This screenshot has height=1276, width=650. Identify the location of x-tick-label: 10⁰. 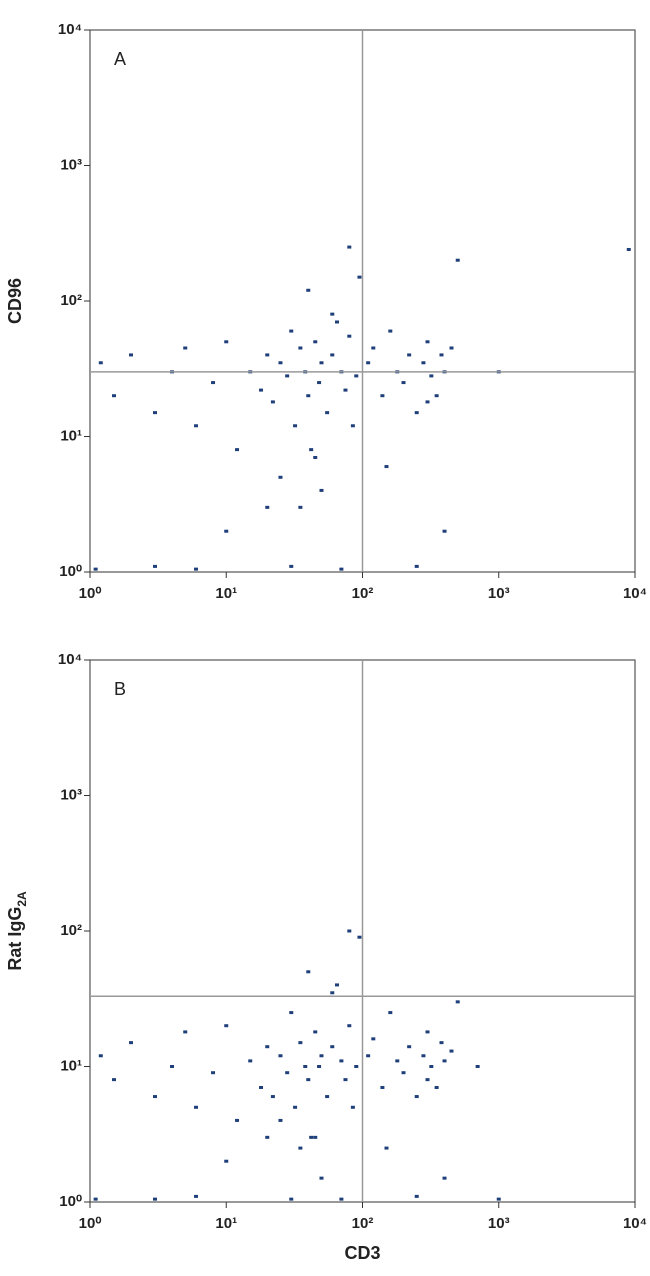
(90, 593).